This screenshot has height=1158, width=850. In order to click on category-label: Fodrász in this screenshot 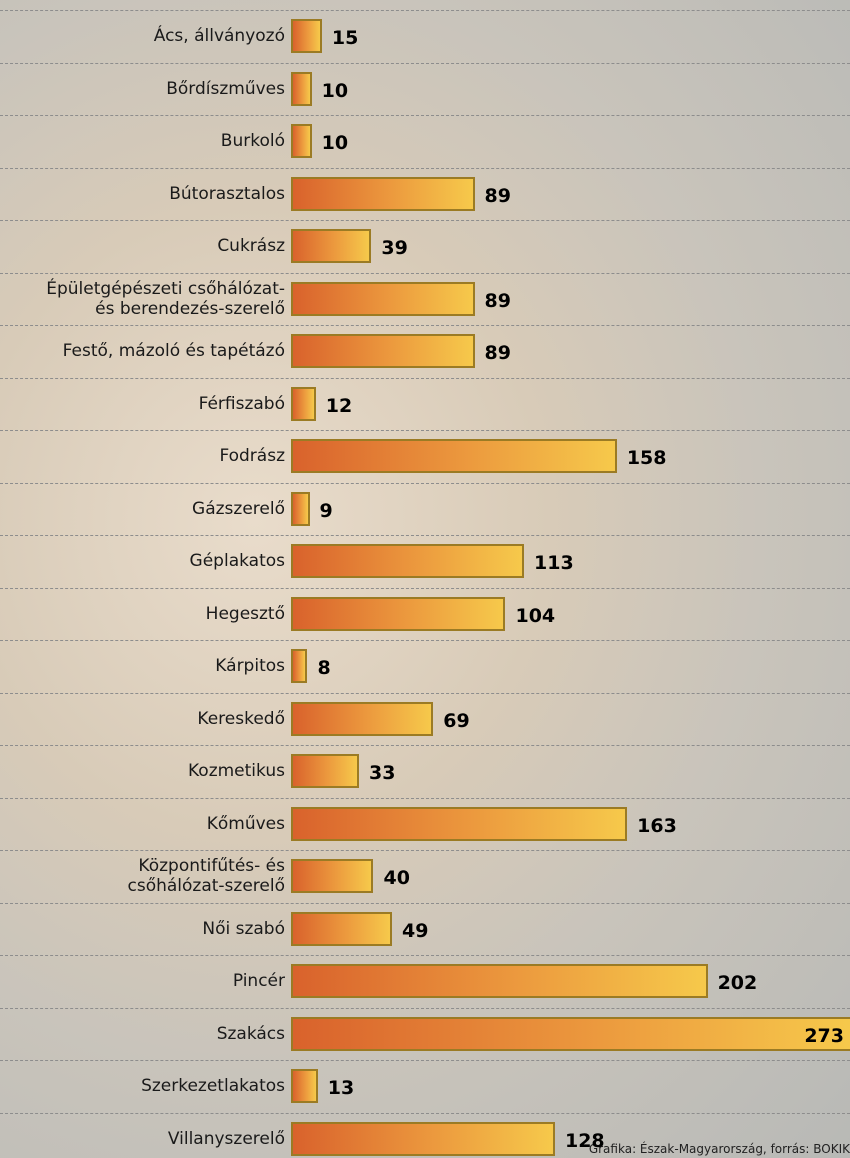, I will do `click(252, 456)`.